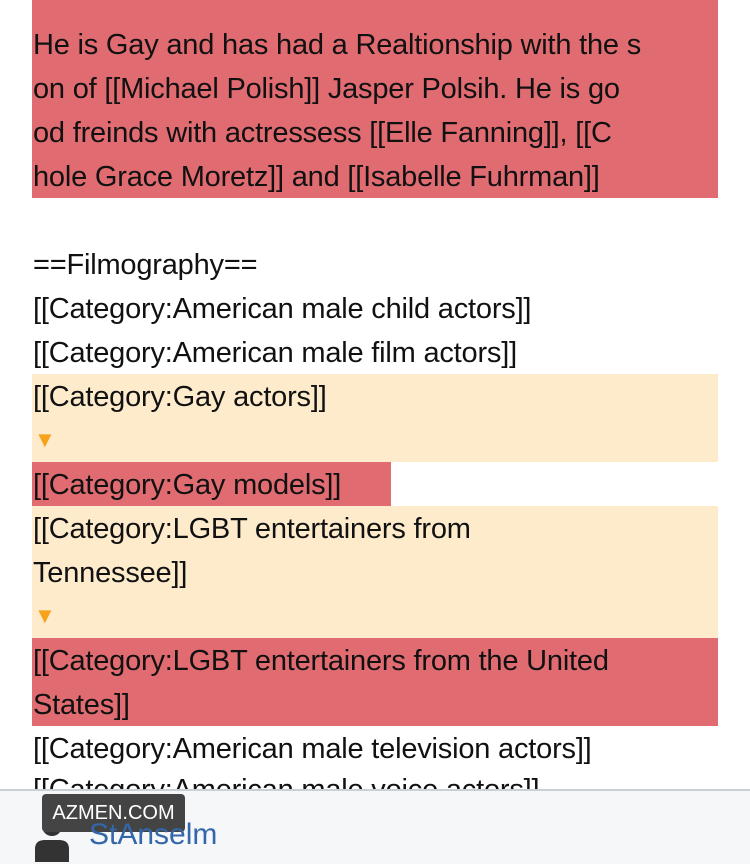  Describe the element at coordinates (282, 309) in the screenshot. I see `category-line: [[Category:American male child actors]]` at that location.